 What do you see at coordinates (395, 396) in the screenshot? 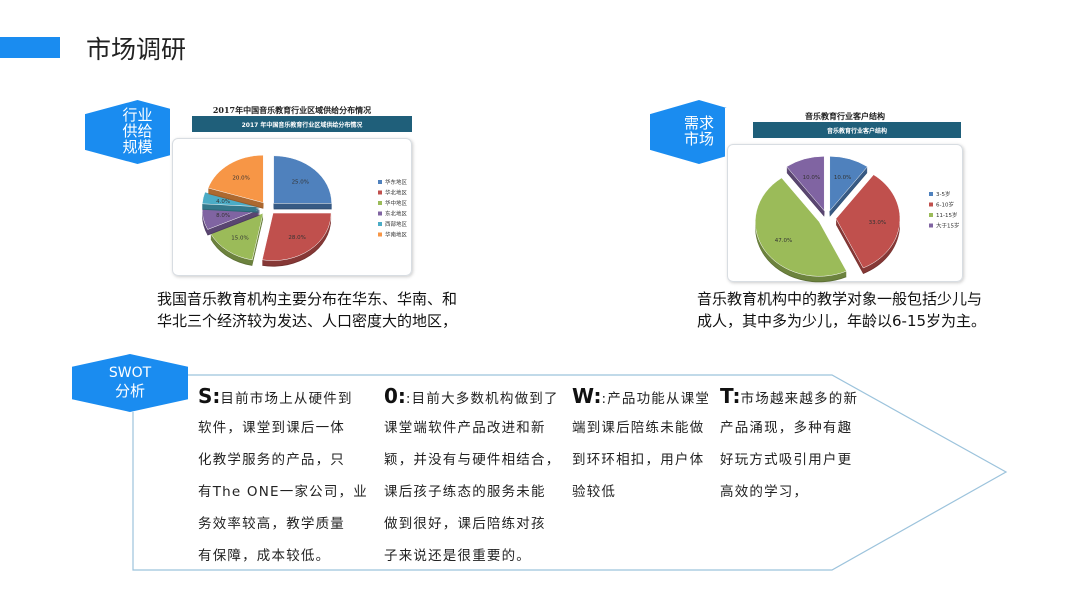
I see `swot-letter: 0:` at bounding box center [395, 396].